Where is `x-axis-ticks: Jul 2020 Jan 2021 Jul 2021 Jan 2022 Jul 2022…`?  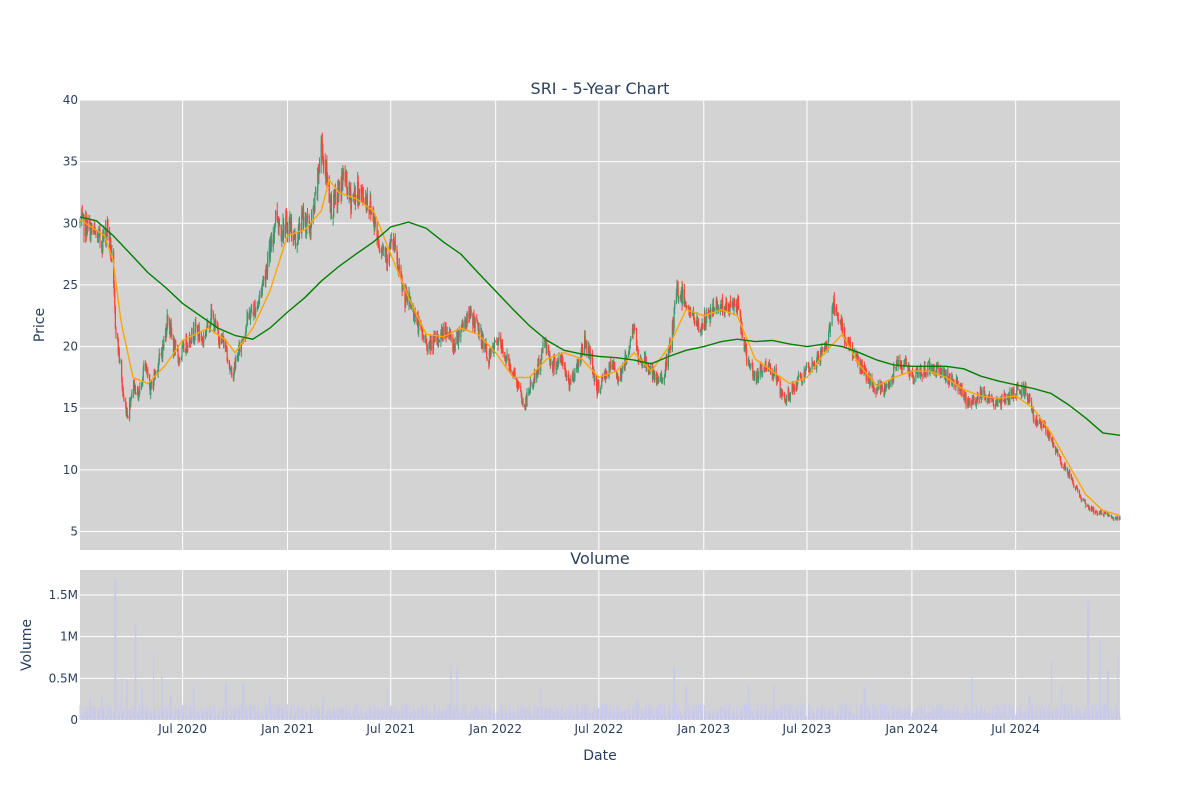
x-axis-ticks: Jul 2020 Jan 2021 Jul 2021 Jan 2022 Jul 2022… is located at coordinates (598, 729).